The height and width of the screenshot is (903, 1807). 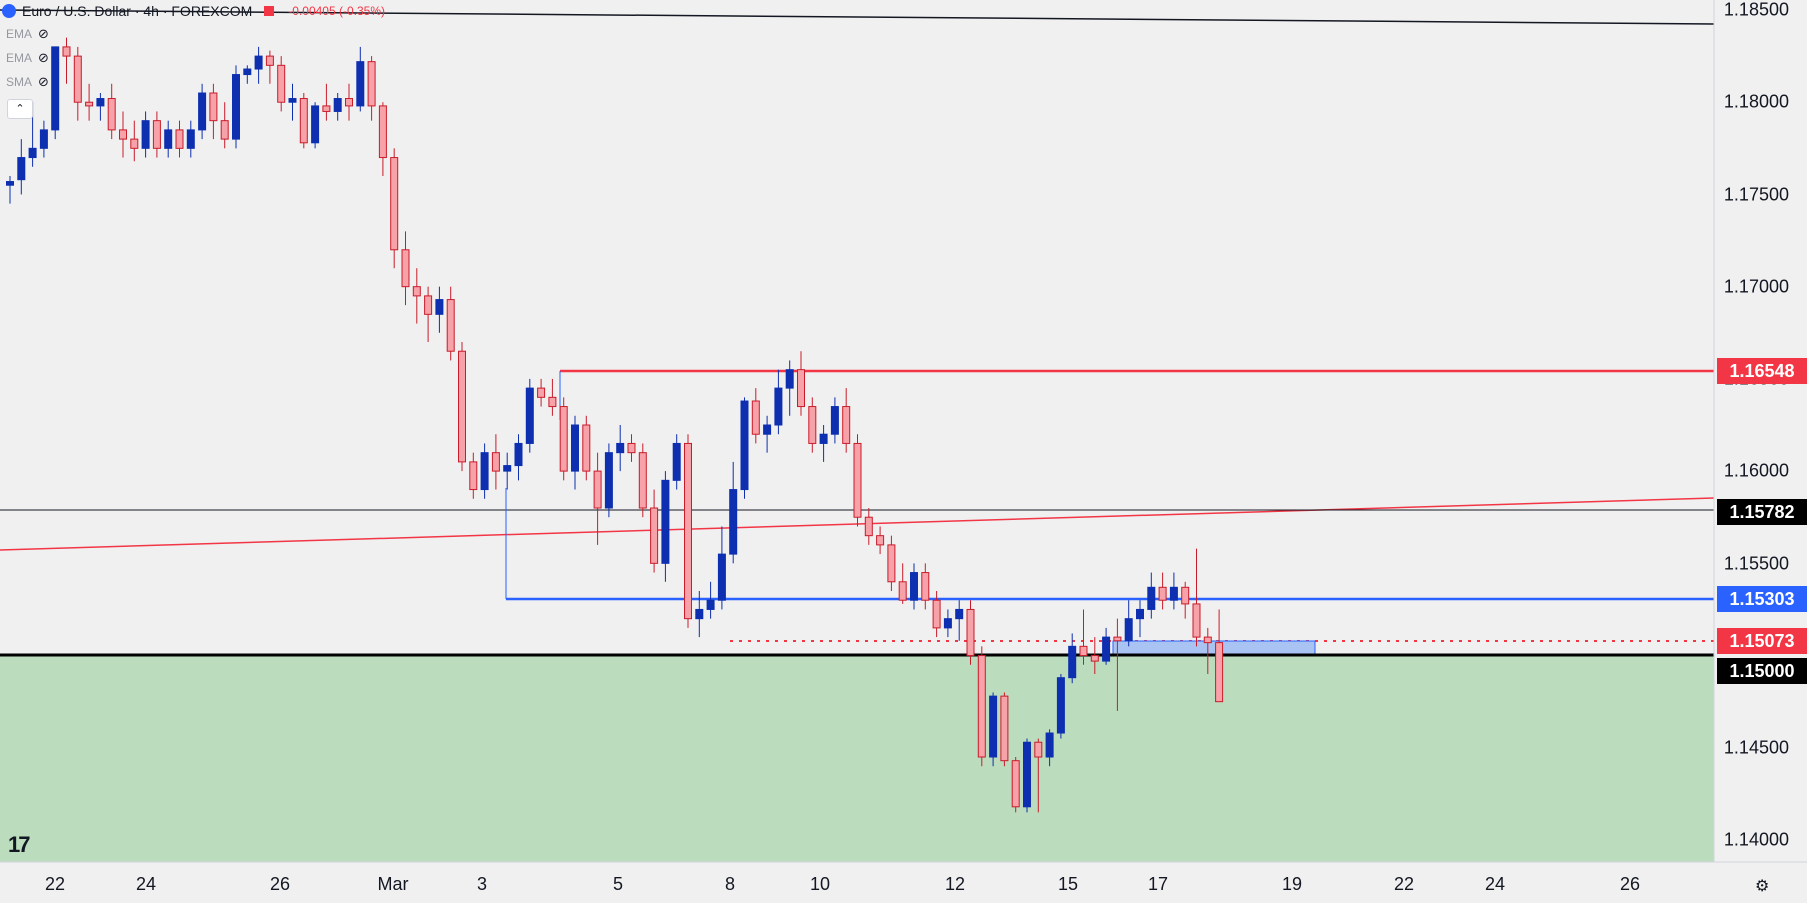 I want to click on collapse-indicators-button: ⌃, so click(x=20, y=109).